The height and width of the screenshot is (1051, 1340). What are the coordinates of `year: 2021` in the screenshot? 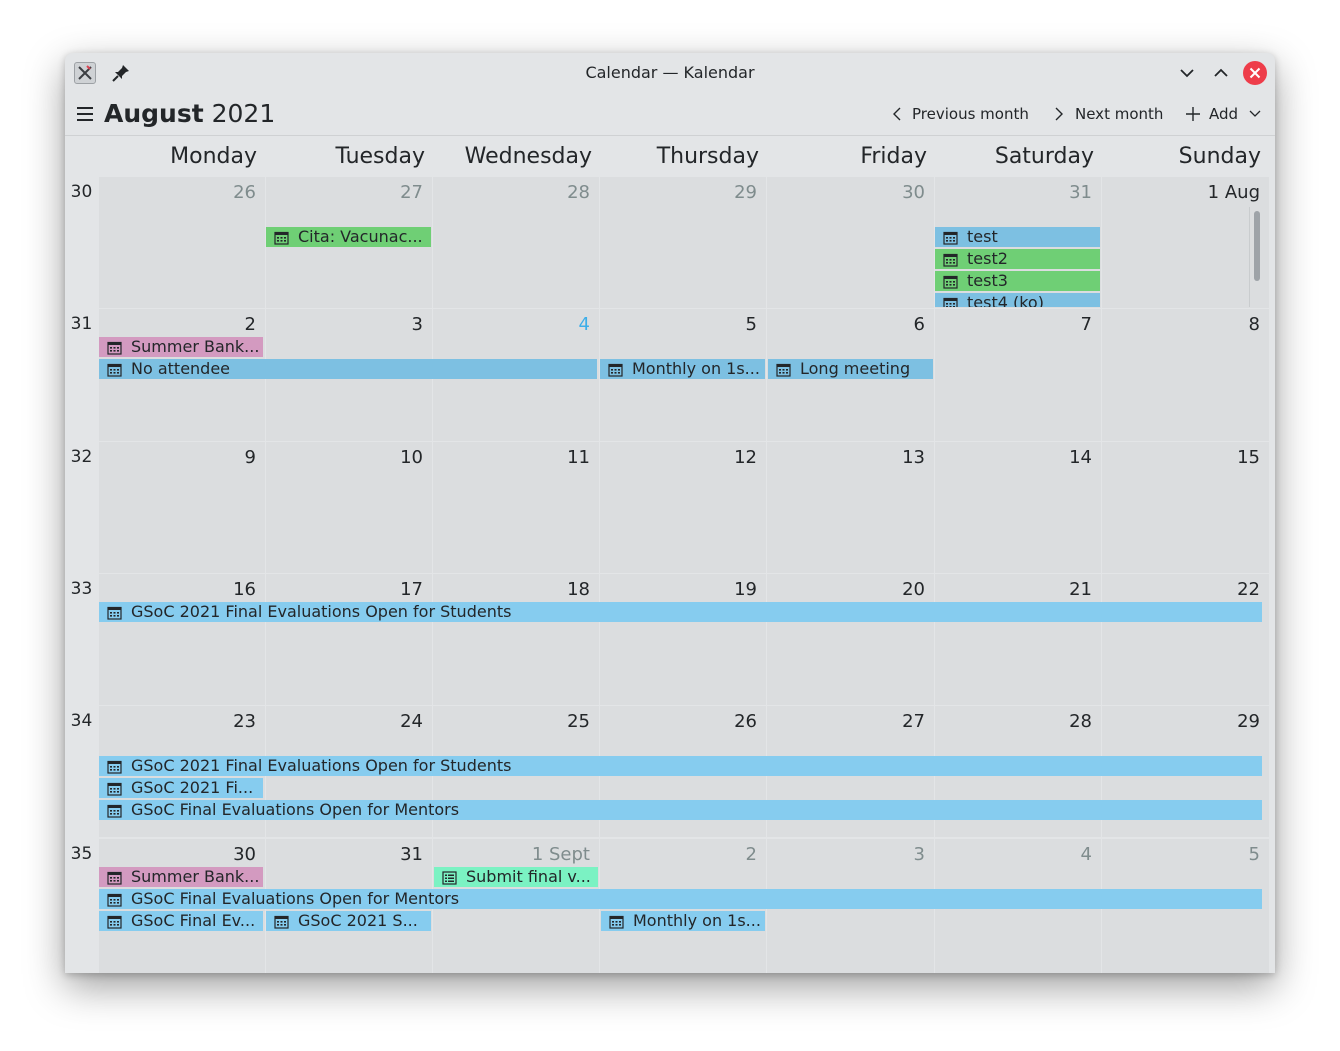 It's located at (243, 113).